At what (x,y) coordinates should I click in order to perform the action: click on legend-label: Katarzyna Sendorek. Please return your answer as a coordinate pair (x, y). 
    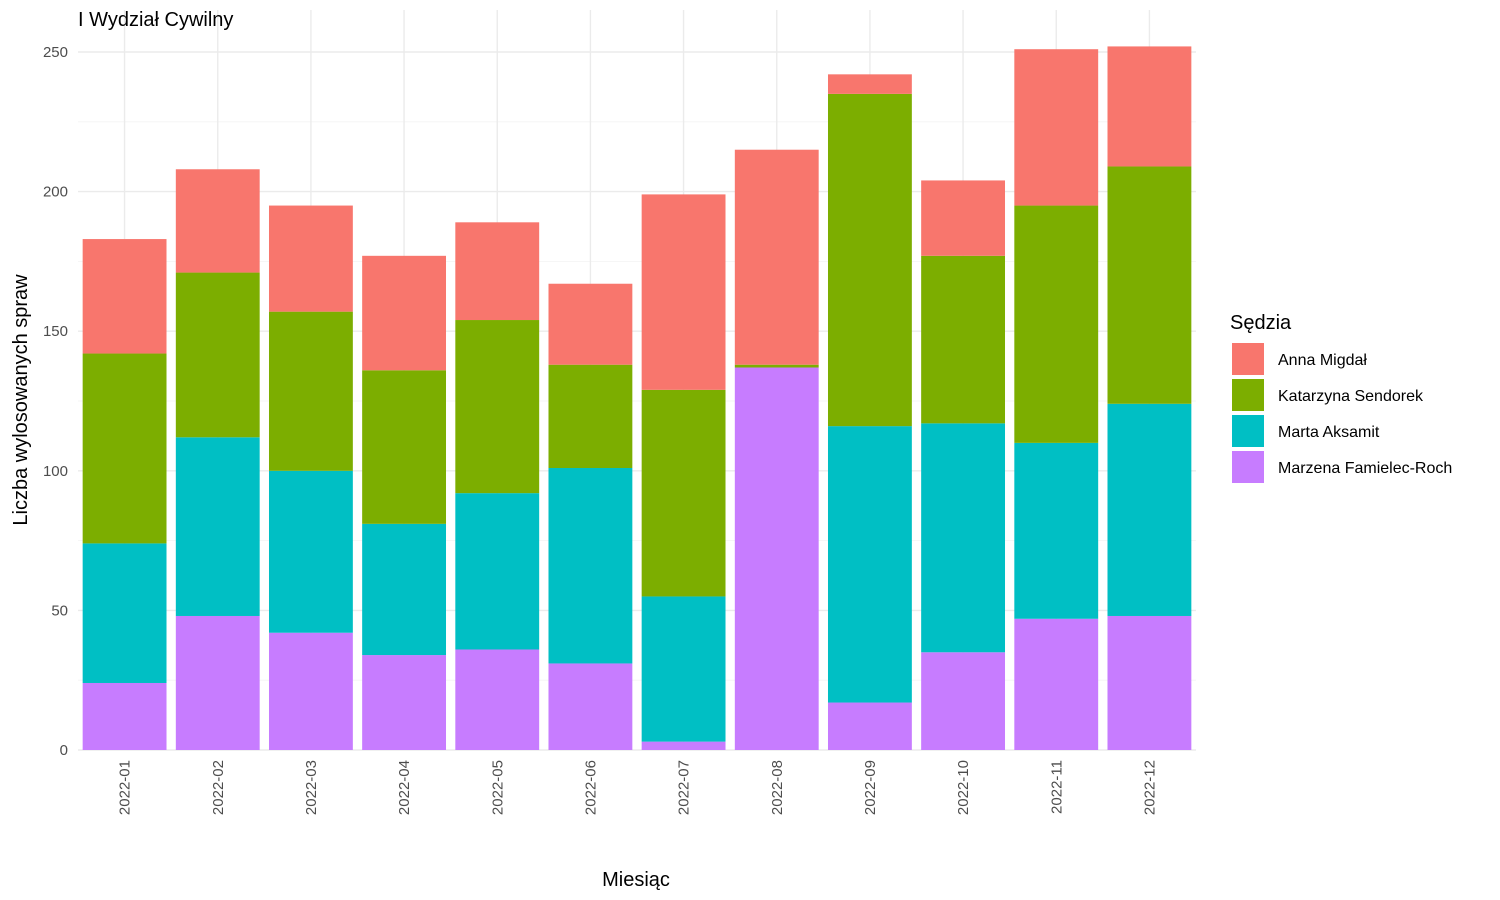
    Looking at the image, I should click on (1351, 396).